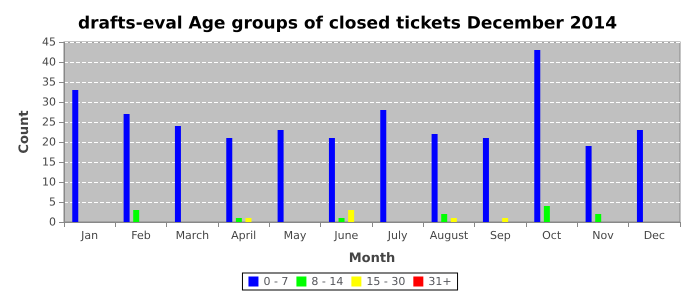  I want to click on y-tick-label: 45, so click(49, 42).